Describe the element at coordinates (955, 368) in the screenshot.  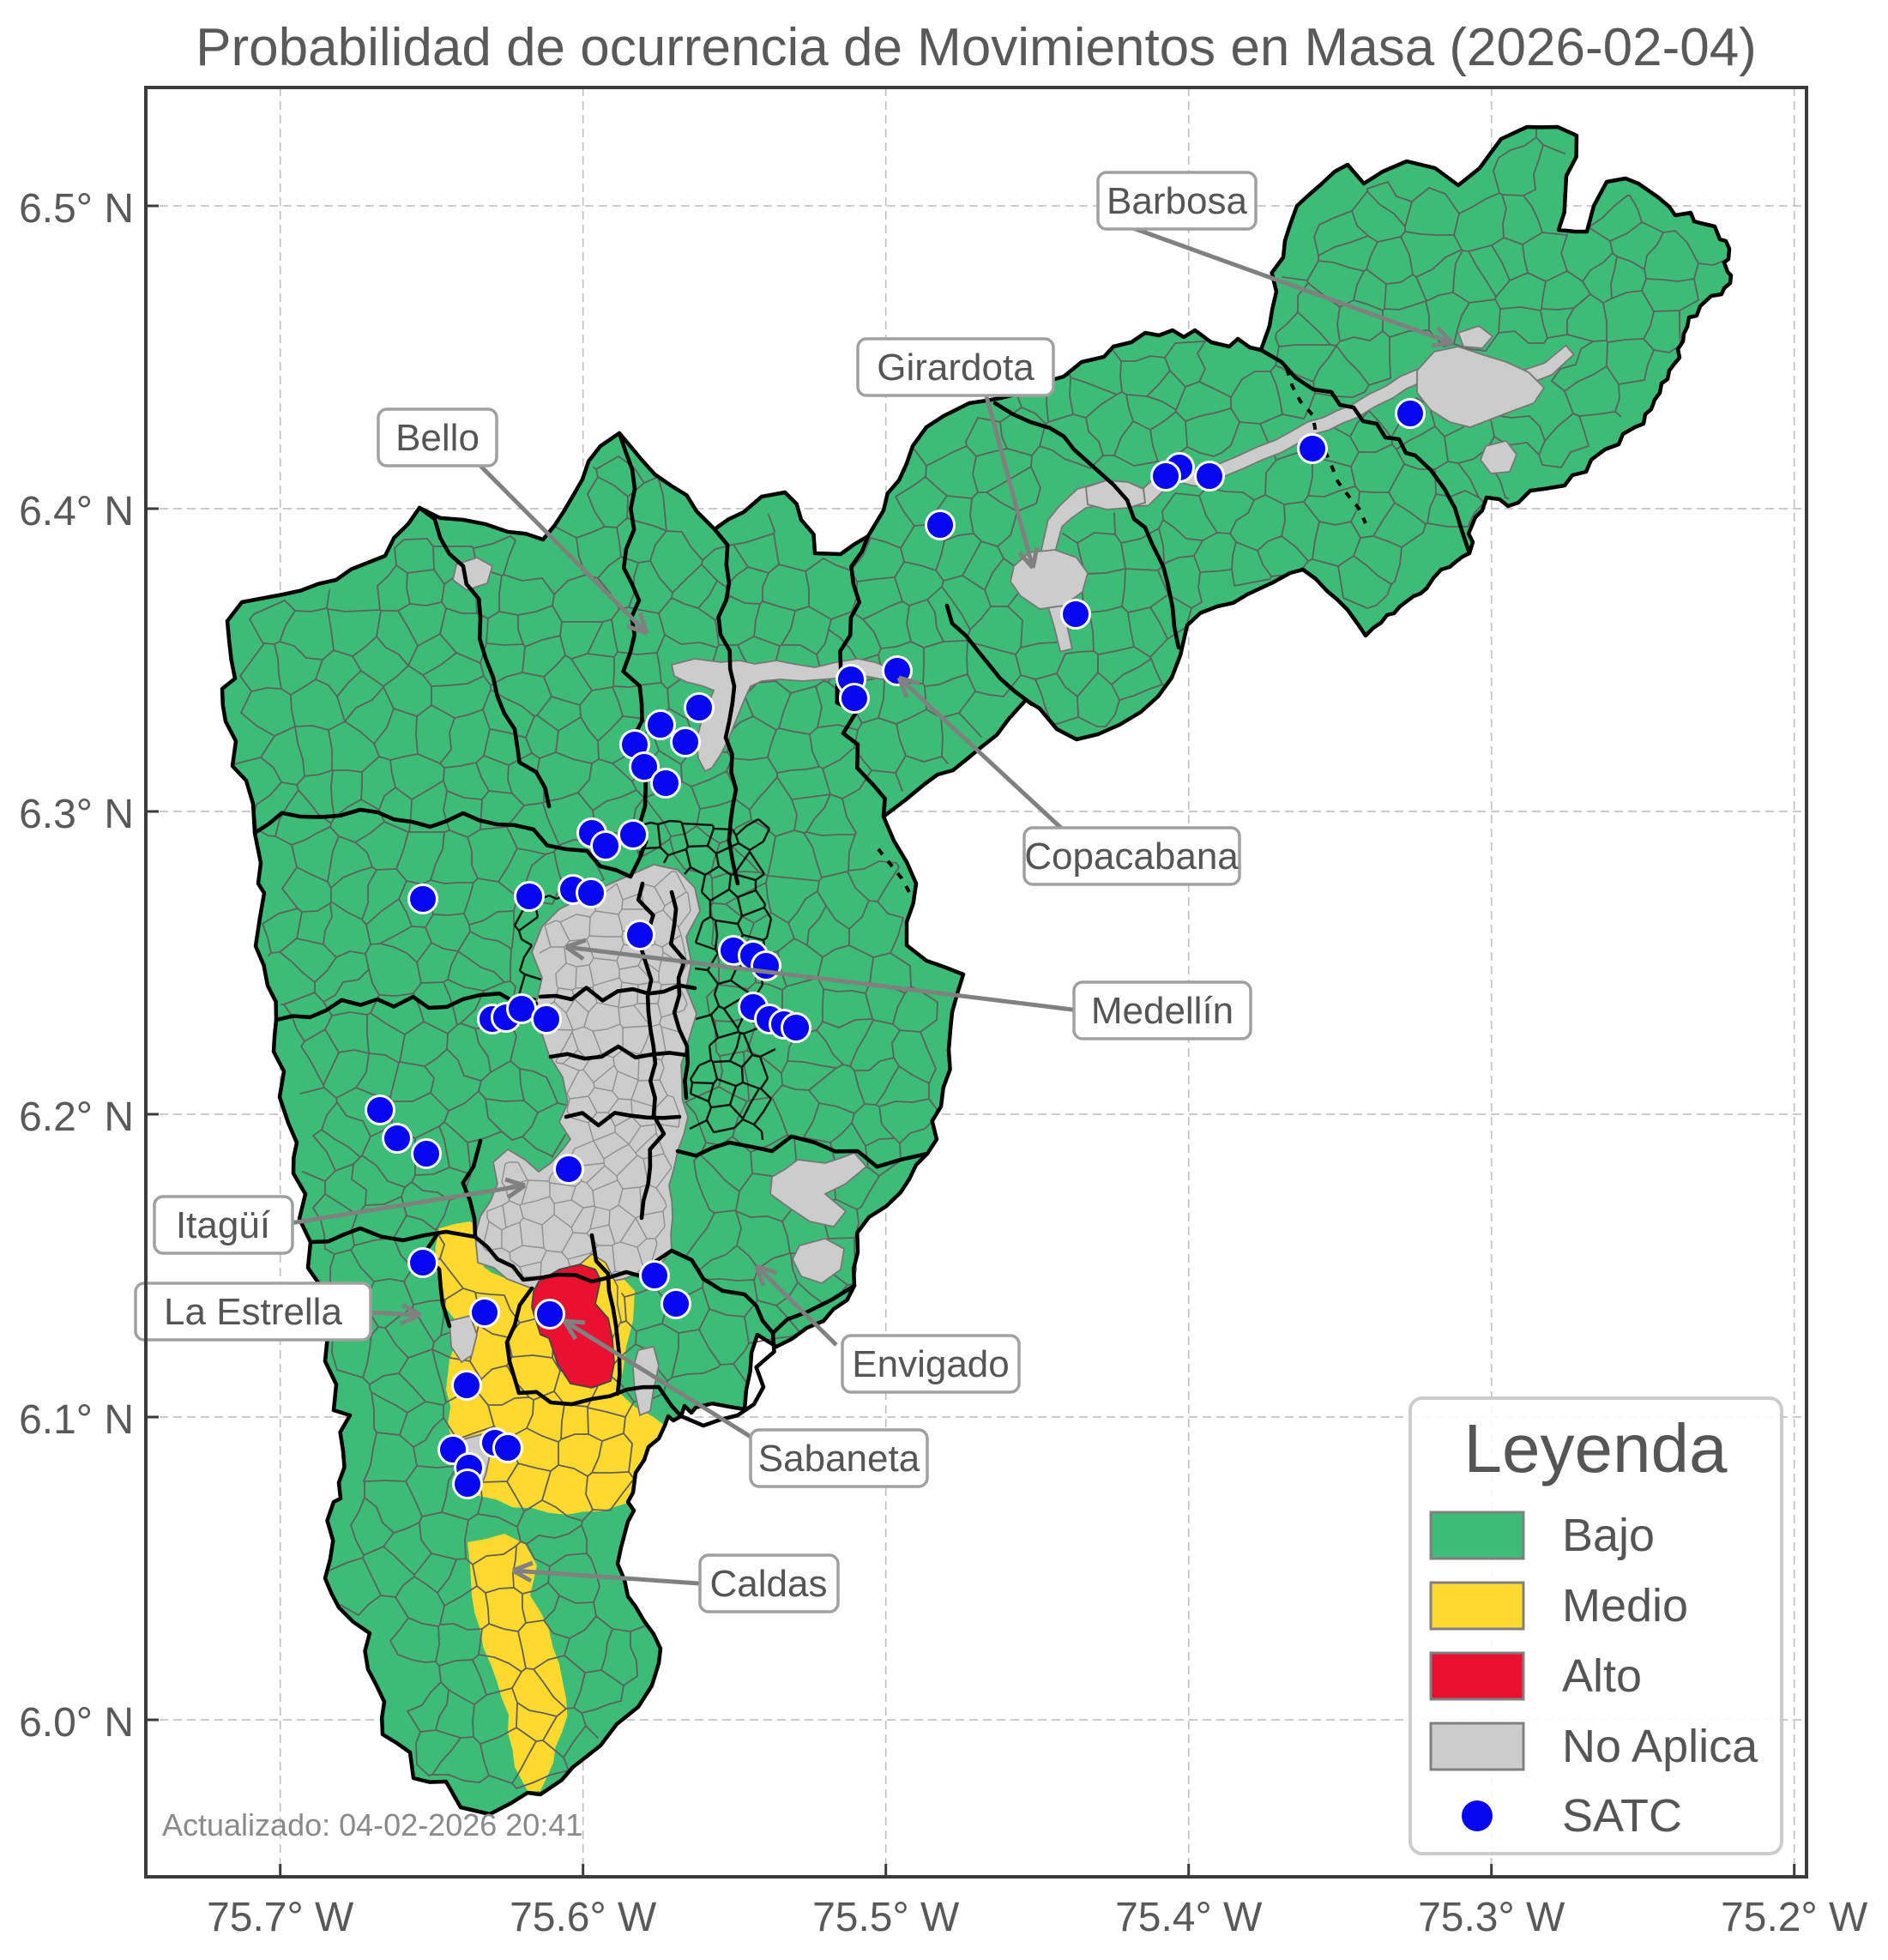
I see `svg-text: Girardota` at that location.